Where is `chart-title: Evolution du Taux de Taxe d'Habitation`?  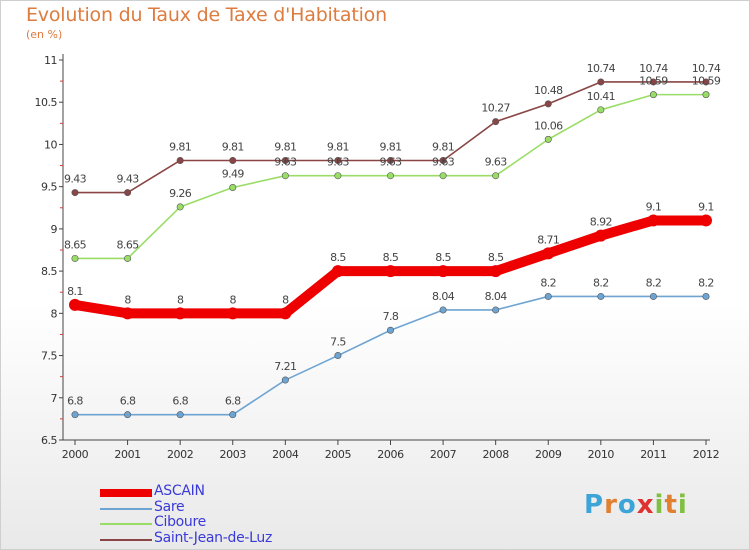
chart-title: Evolution du Taux de Taxe d'Habitation is located at coordinates (206, 15).